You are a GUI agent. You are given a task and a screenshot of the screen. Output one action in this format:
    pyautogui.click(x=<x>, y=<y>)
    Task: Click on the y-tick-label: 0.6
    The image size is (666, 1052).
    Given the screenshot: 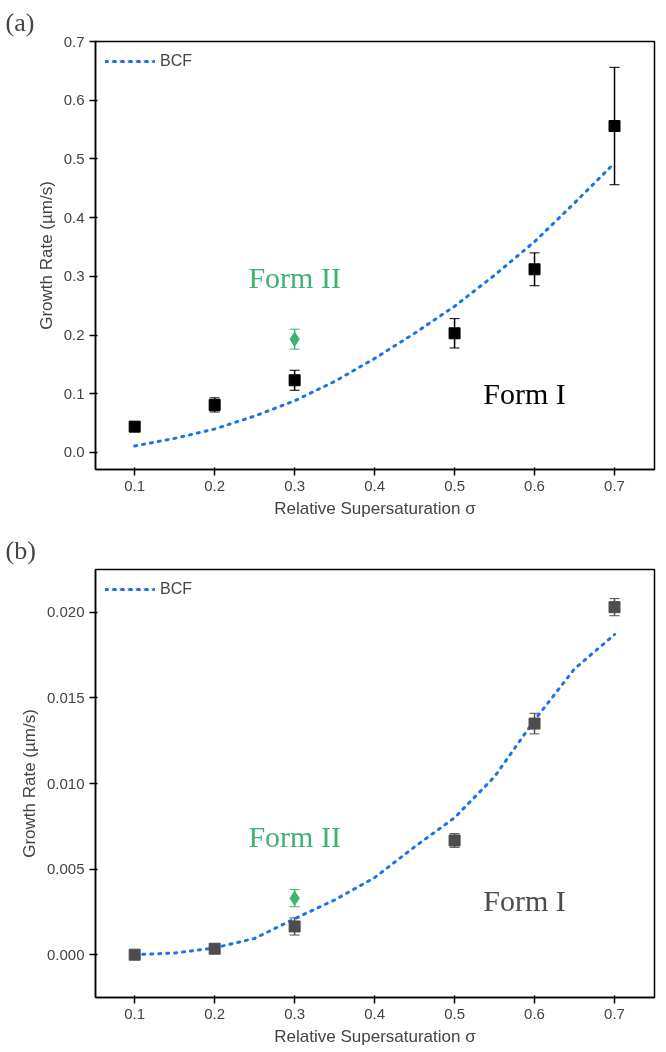 What is the action you would take?
    pyautogui.click(x=74, y=100)
    